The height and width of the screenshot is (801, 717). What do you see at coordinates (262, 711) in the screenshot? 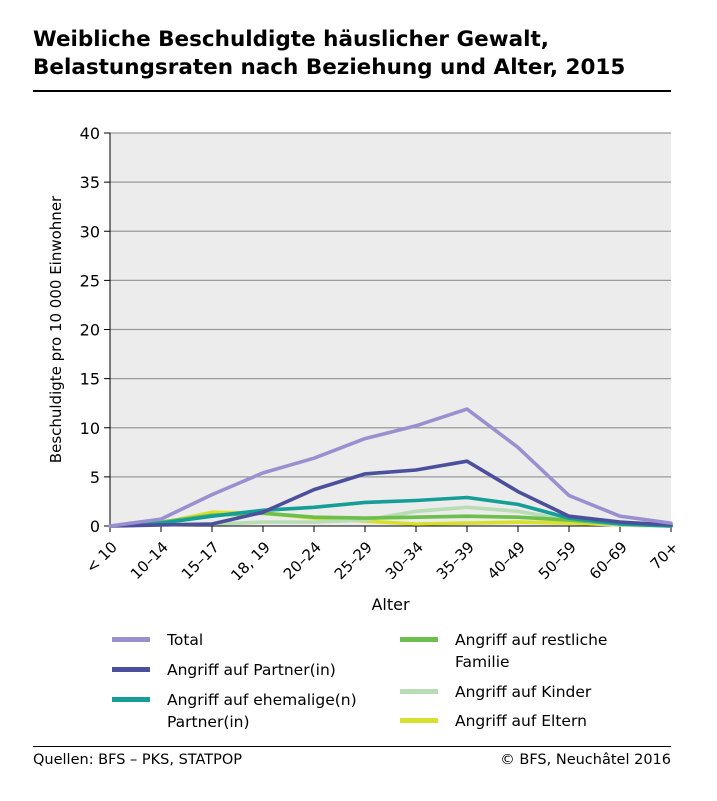
I see `legend-label: Angriff auf ehemalige(n) Partner(in)` at bounding box center [262, 711].